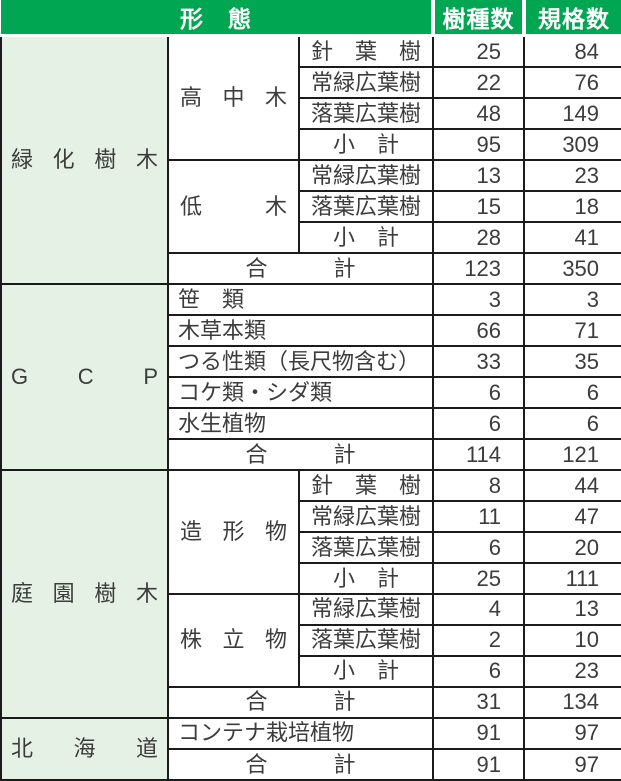  I want to click on species-count-cell: 28, so click(479, 237).